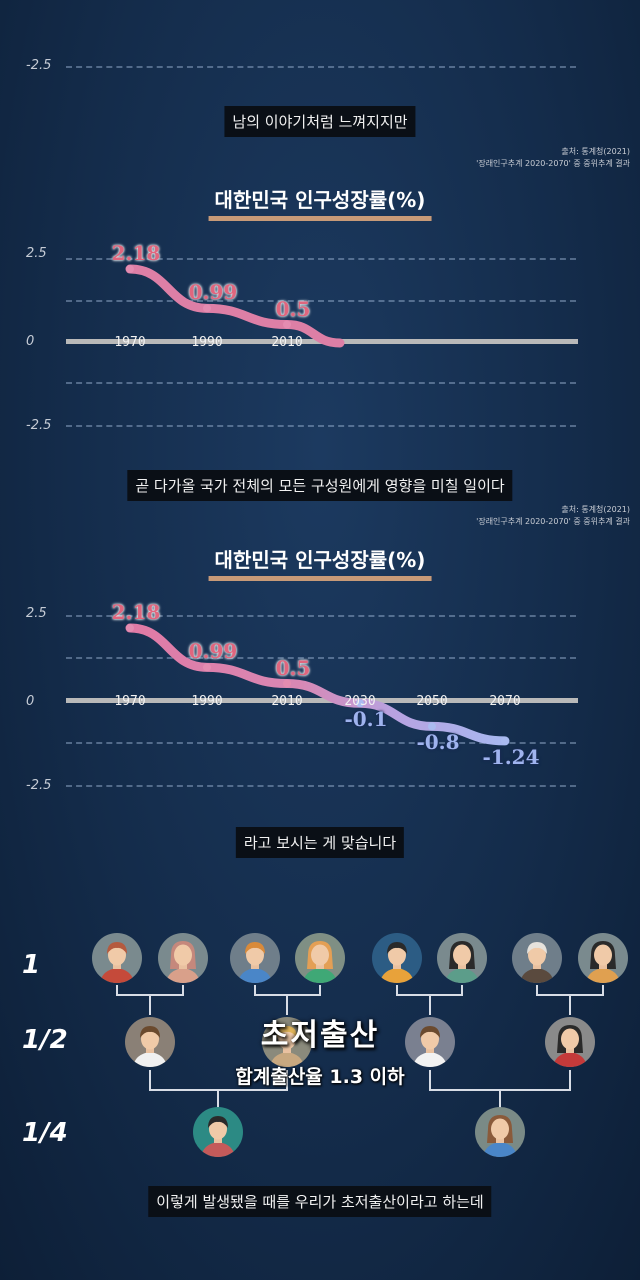  I want to click on boy-avatar-icon, so click(218, 1132).